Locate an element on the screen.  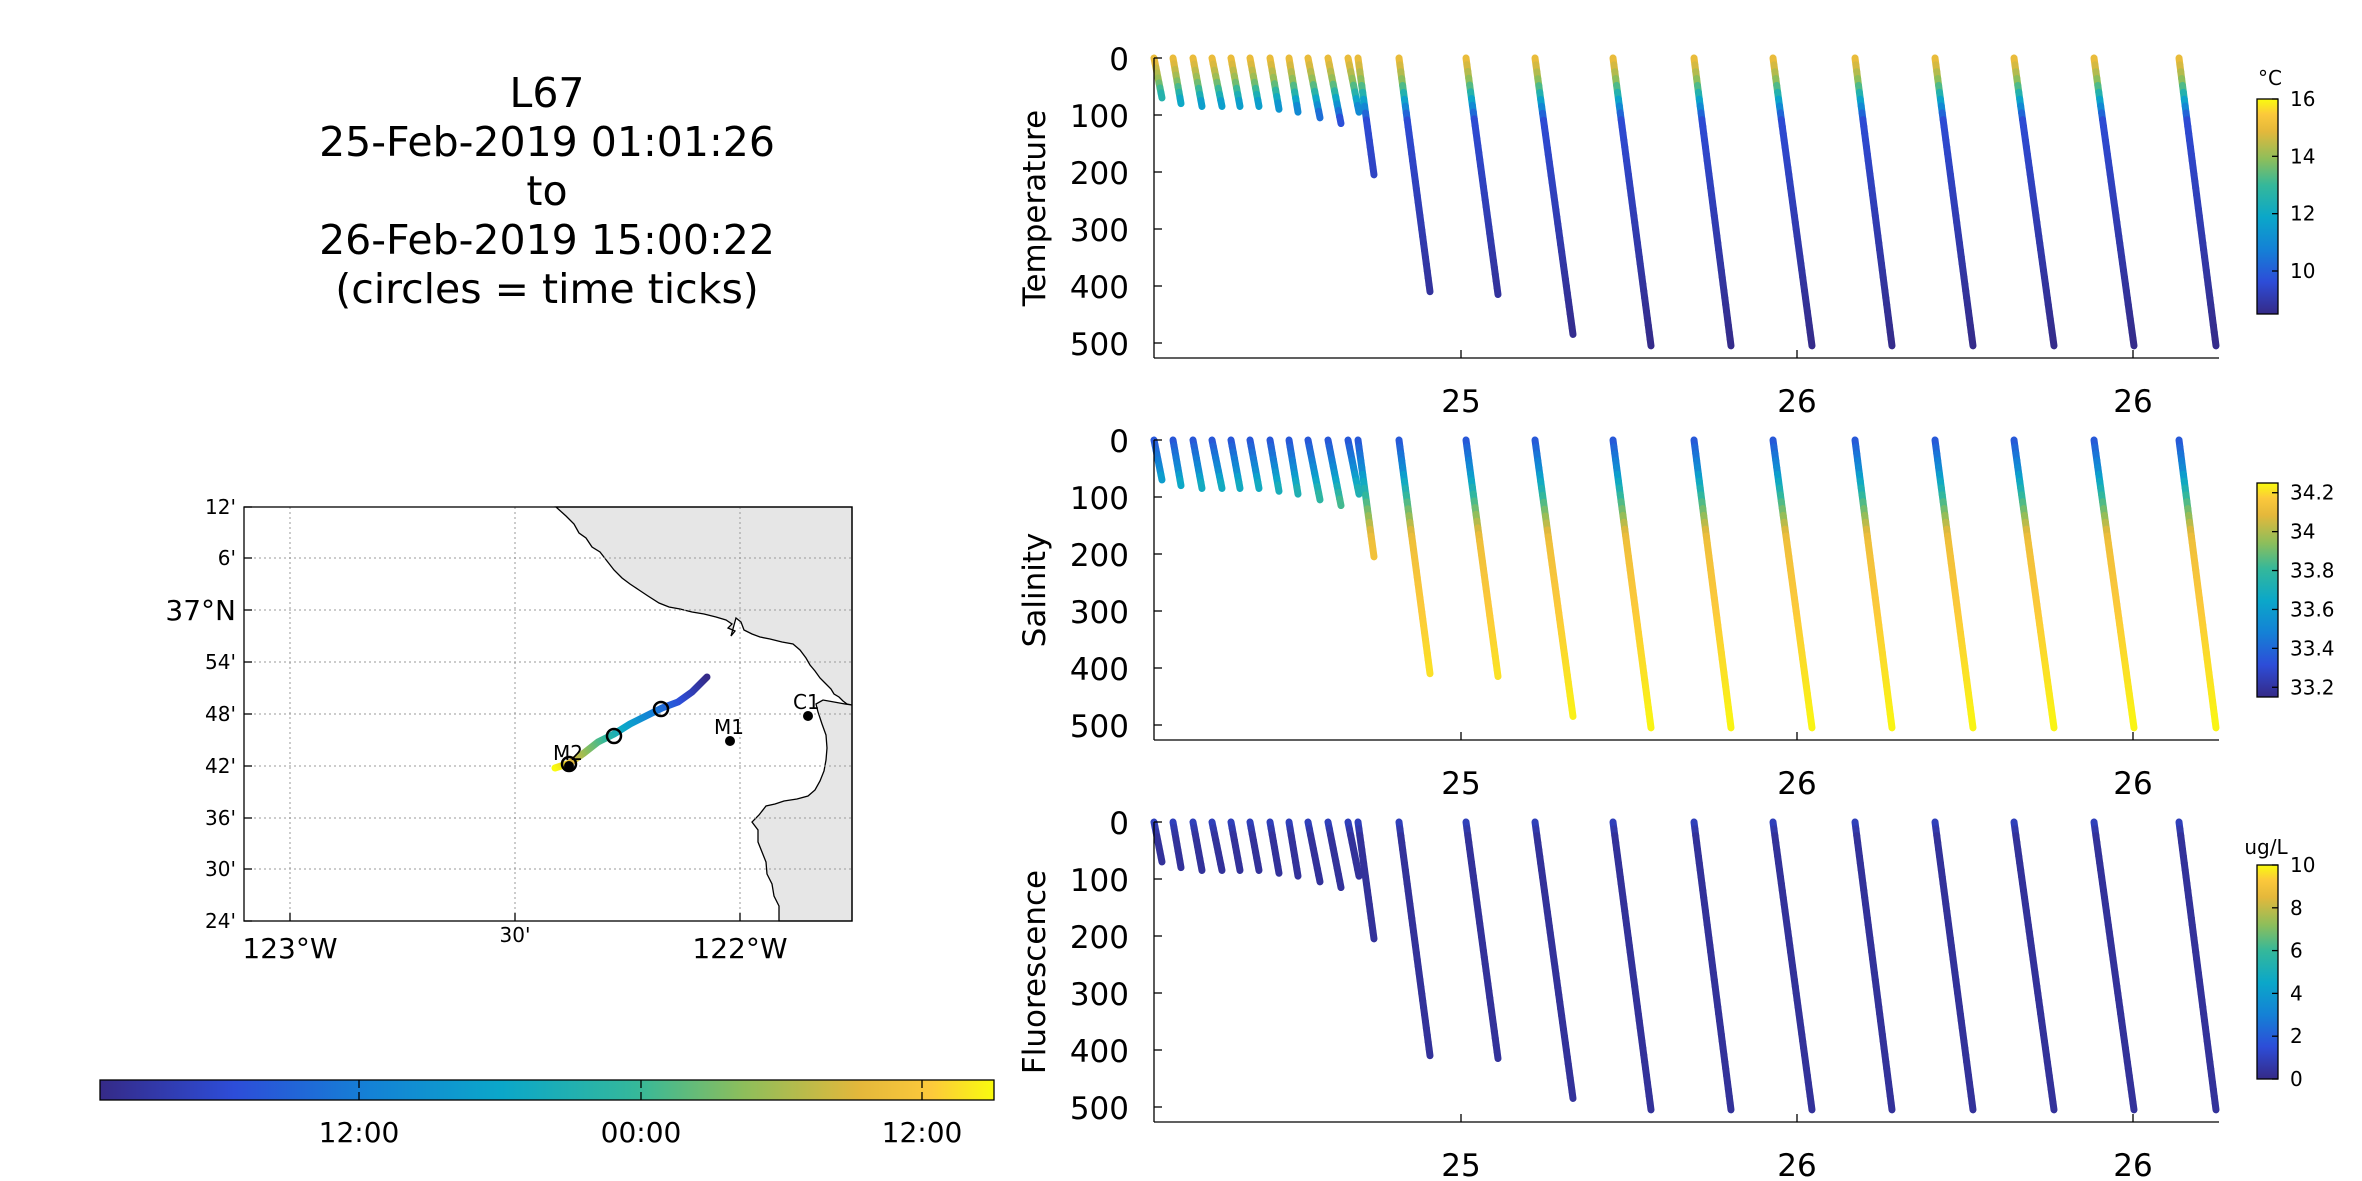
temperature-ytick: 200 is located at coordinates (1099, 174).